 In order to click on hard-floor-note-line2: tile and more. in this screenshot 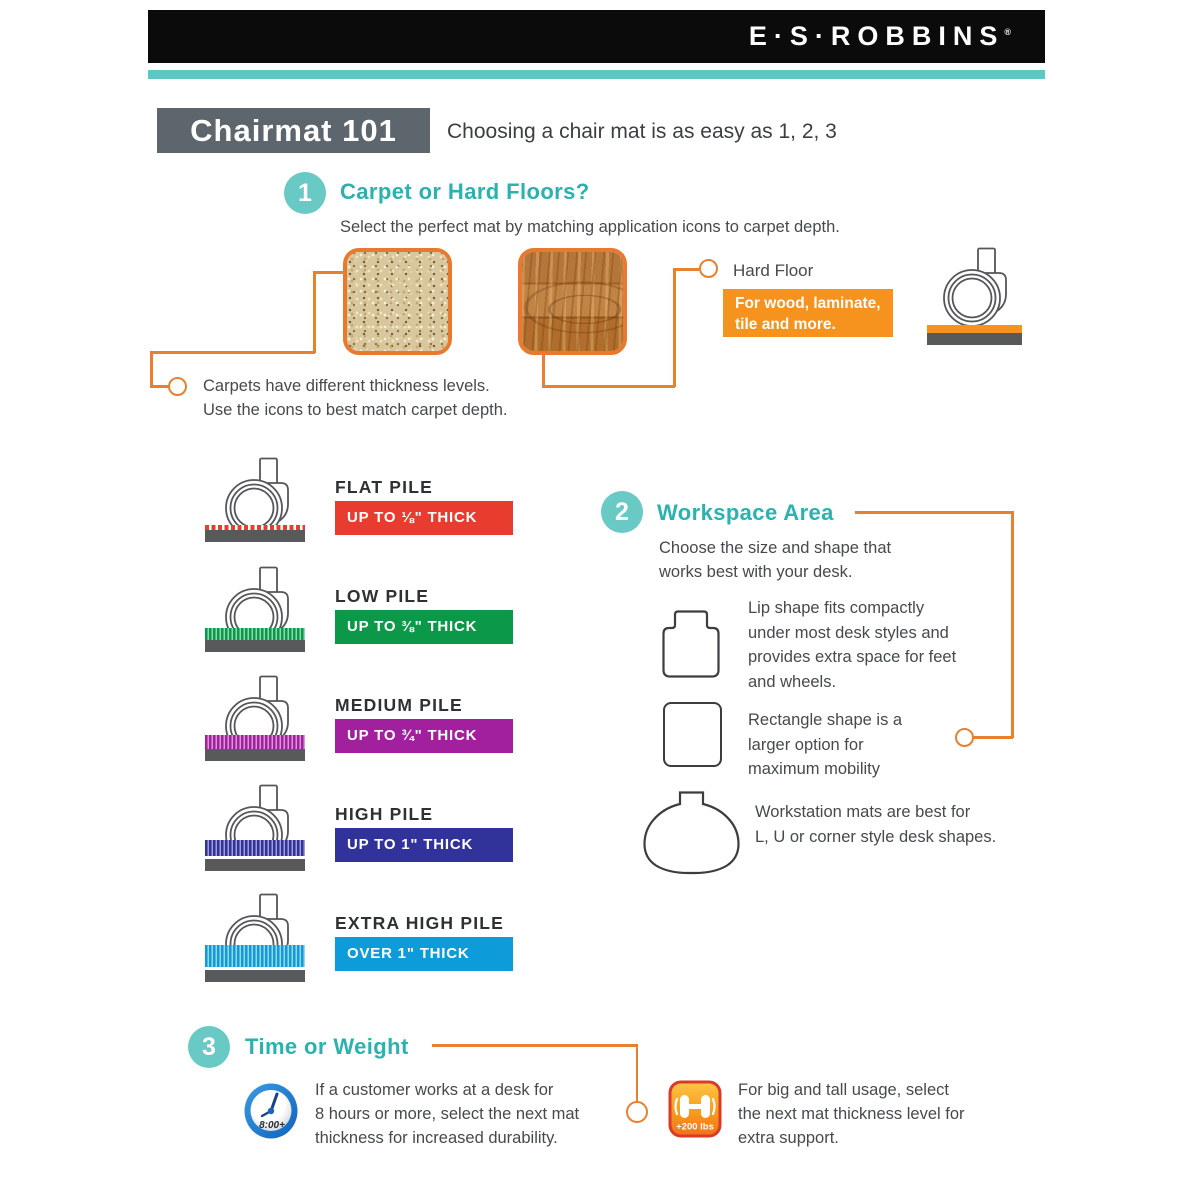, I will do `click(785, 324)`.